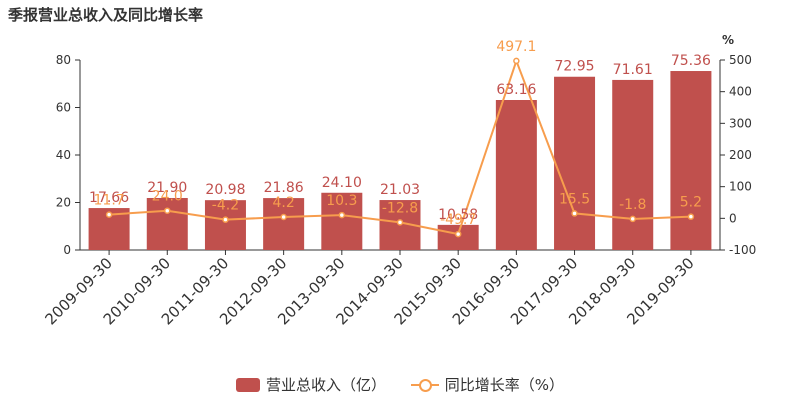 This screenshot has width=800, height=400. Describe the element at coordinates (742, 250) in the screenshot. I see `y-right-tick-label: -100` at that location.